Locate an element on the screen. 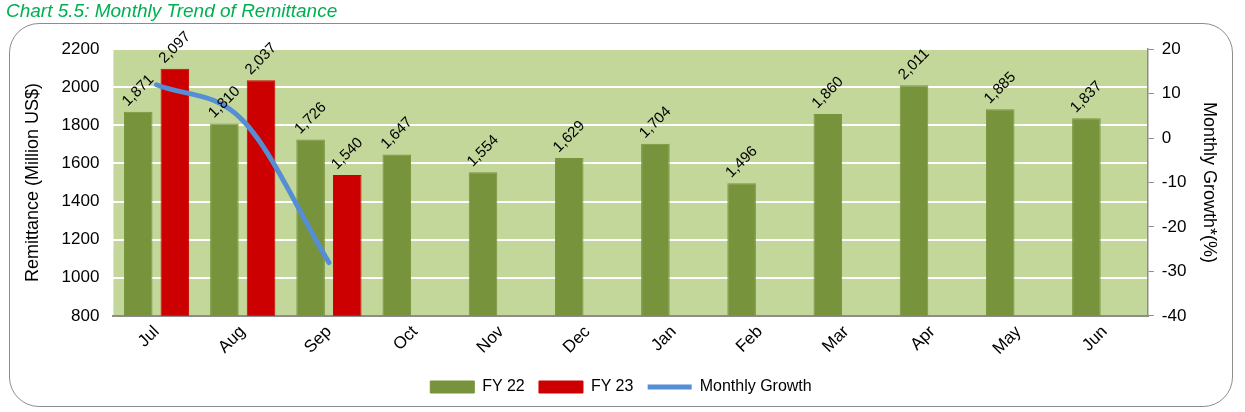 The height and width of the screenshot is (412, 1245). y-tick-label: 1200 is located at coordinates (80, 239).